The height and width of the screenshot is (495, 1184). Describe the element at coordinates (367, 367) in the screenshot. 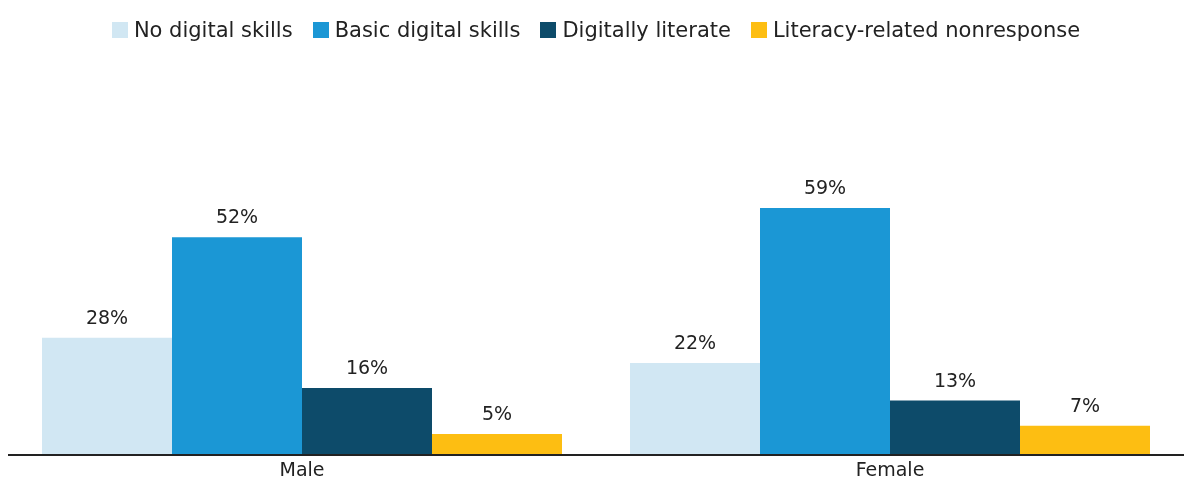

I see `data-label: 16%` at that location.